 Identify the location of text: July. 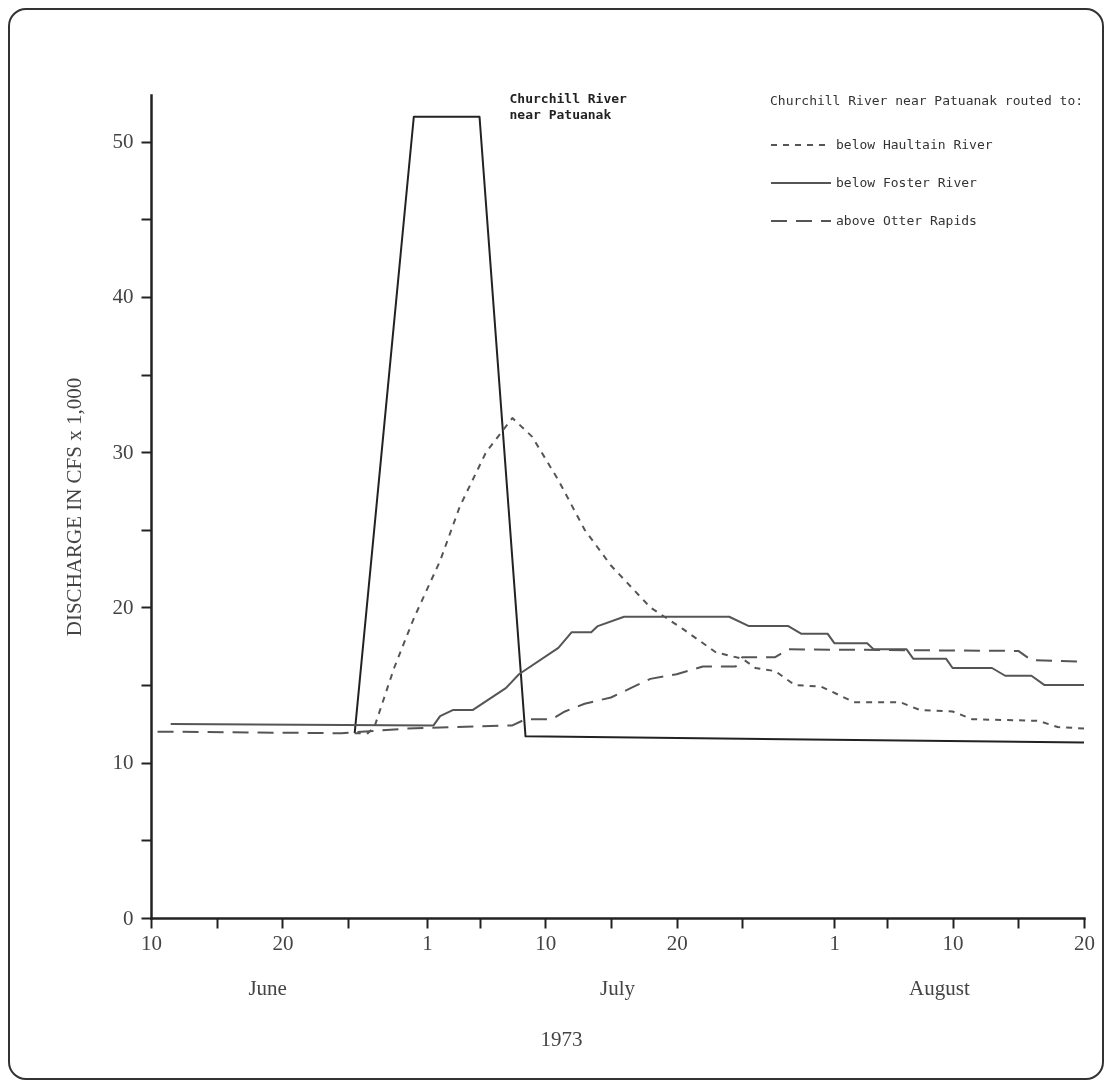
(617, 988).